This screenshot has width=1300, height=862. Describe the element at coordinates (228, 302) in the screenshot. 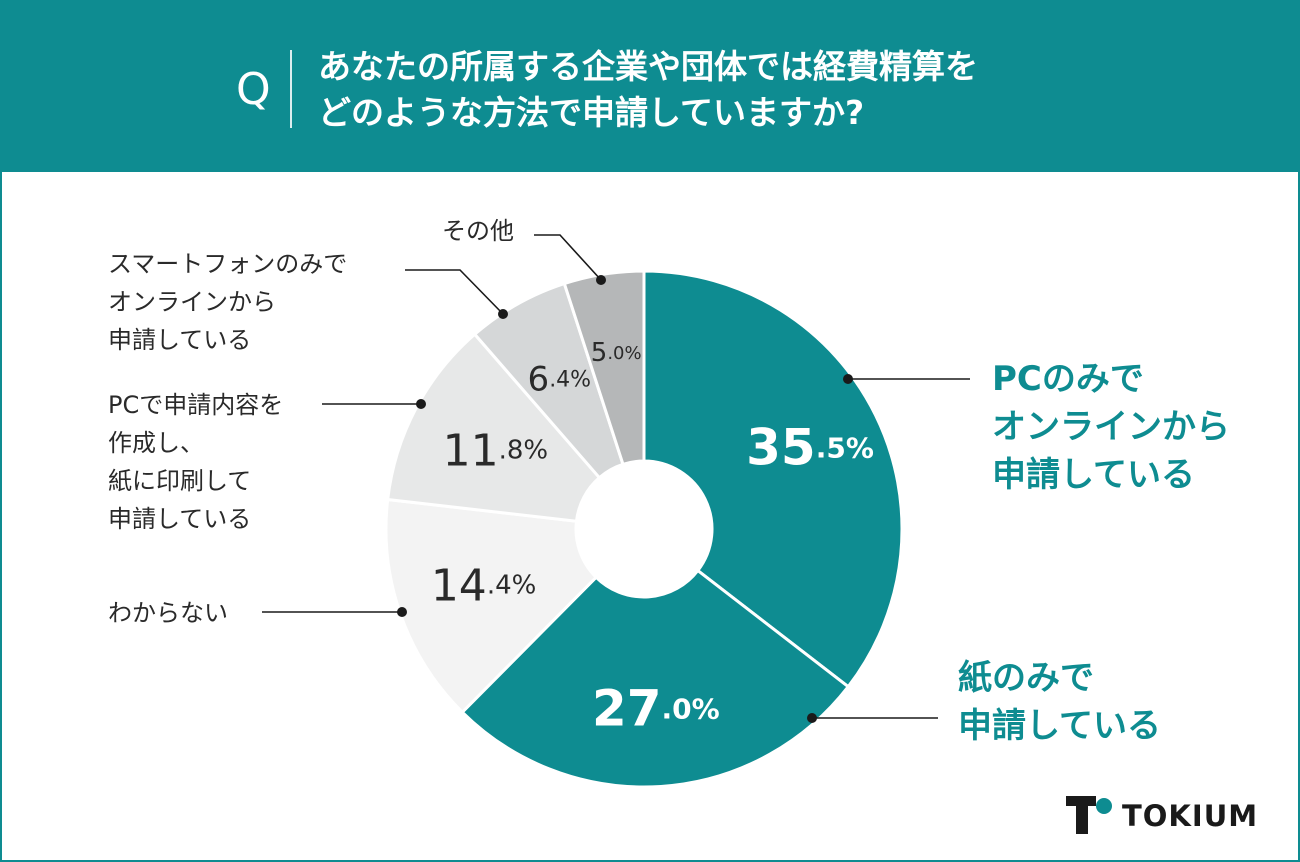

I see `legend-label-smartphone: スマートフォンのみで オンラインから 申請している` at that location.